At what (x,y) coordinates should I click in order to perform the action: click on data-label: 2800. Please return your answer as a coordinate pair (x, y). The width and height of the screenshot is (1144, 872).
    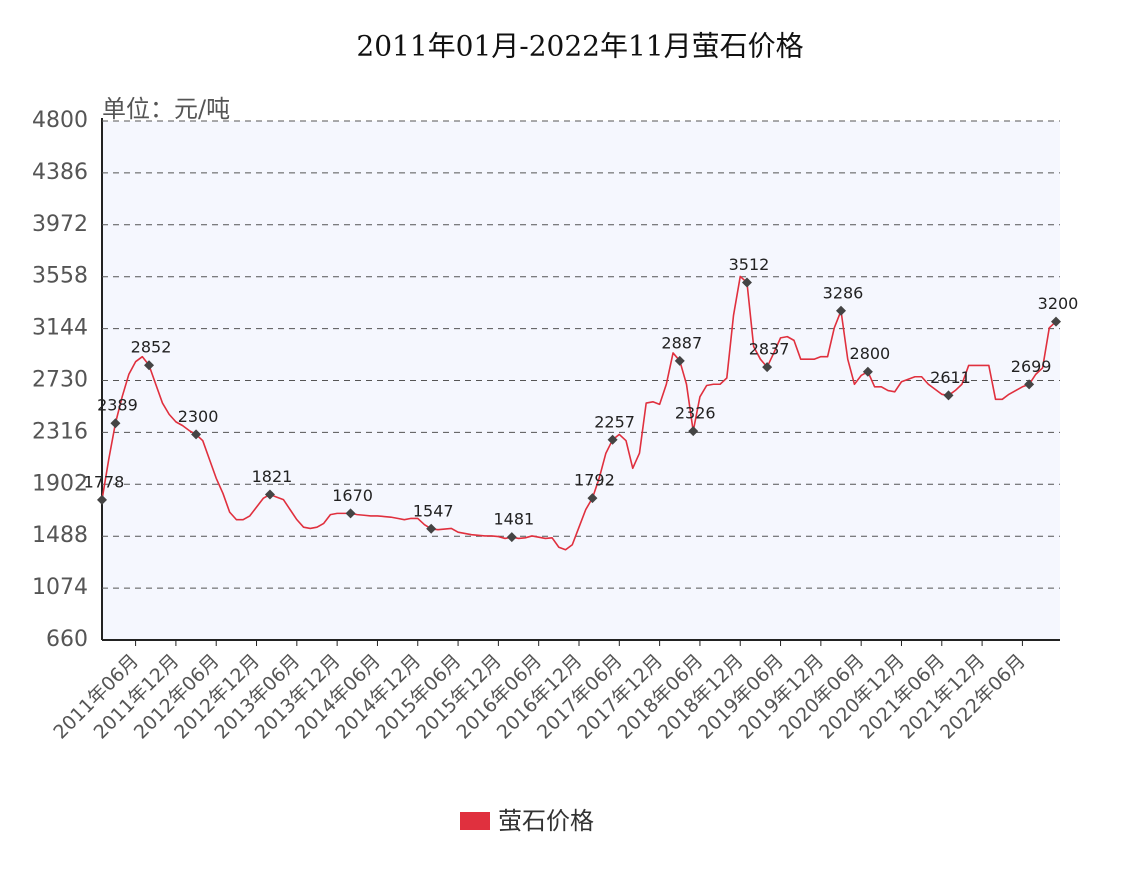
    Looking at the image, I should click on (870, 353).